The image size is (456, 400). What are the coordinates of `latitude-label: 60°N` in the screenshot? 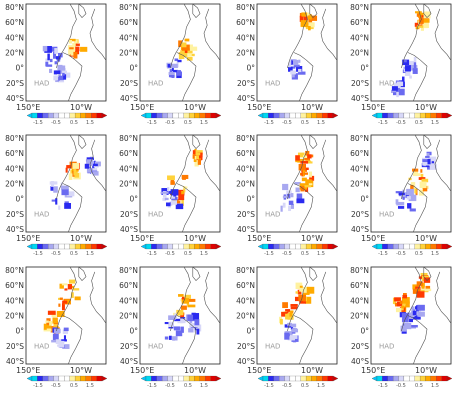 It's located at (14, 153).